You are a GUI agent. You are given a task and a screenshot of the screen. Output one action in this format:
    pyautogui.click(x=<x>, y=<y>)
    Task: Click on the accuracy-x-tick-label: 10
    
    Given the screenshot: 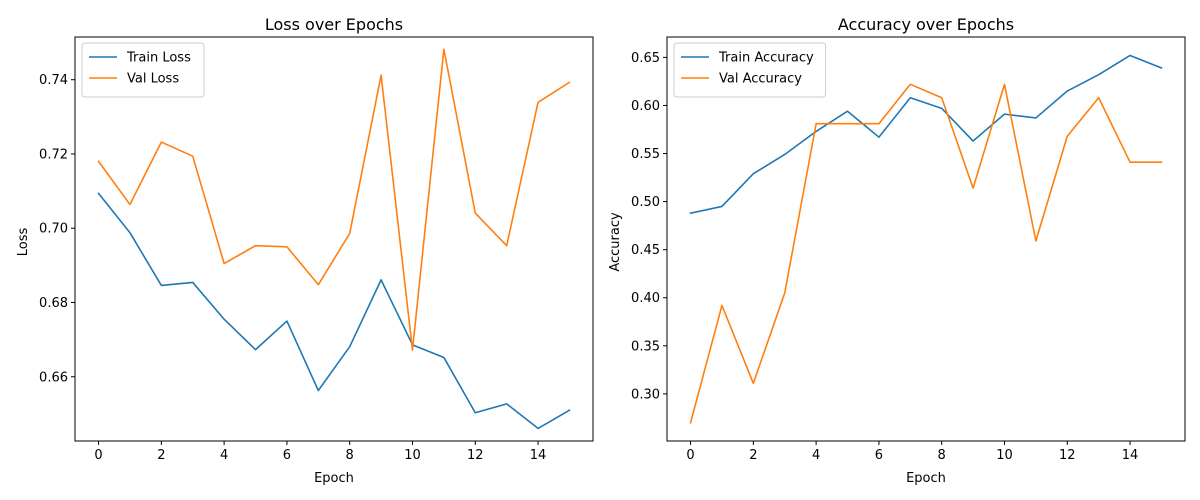 What is the action you would take?
    pyautogui.click(x=1004, y=455)
    